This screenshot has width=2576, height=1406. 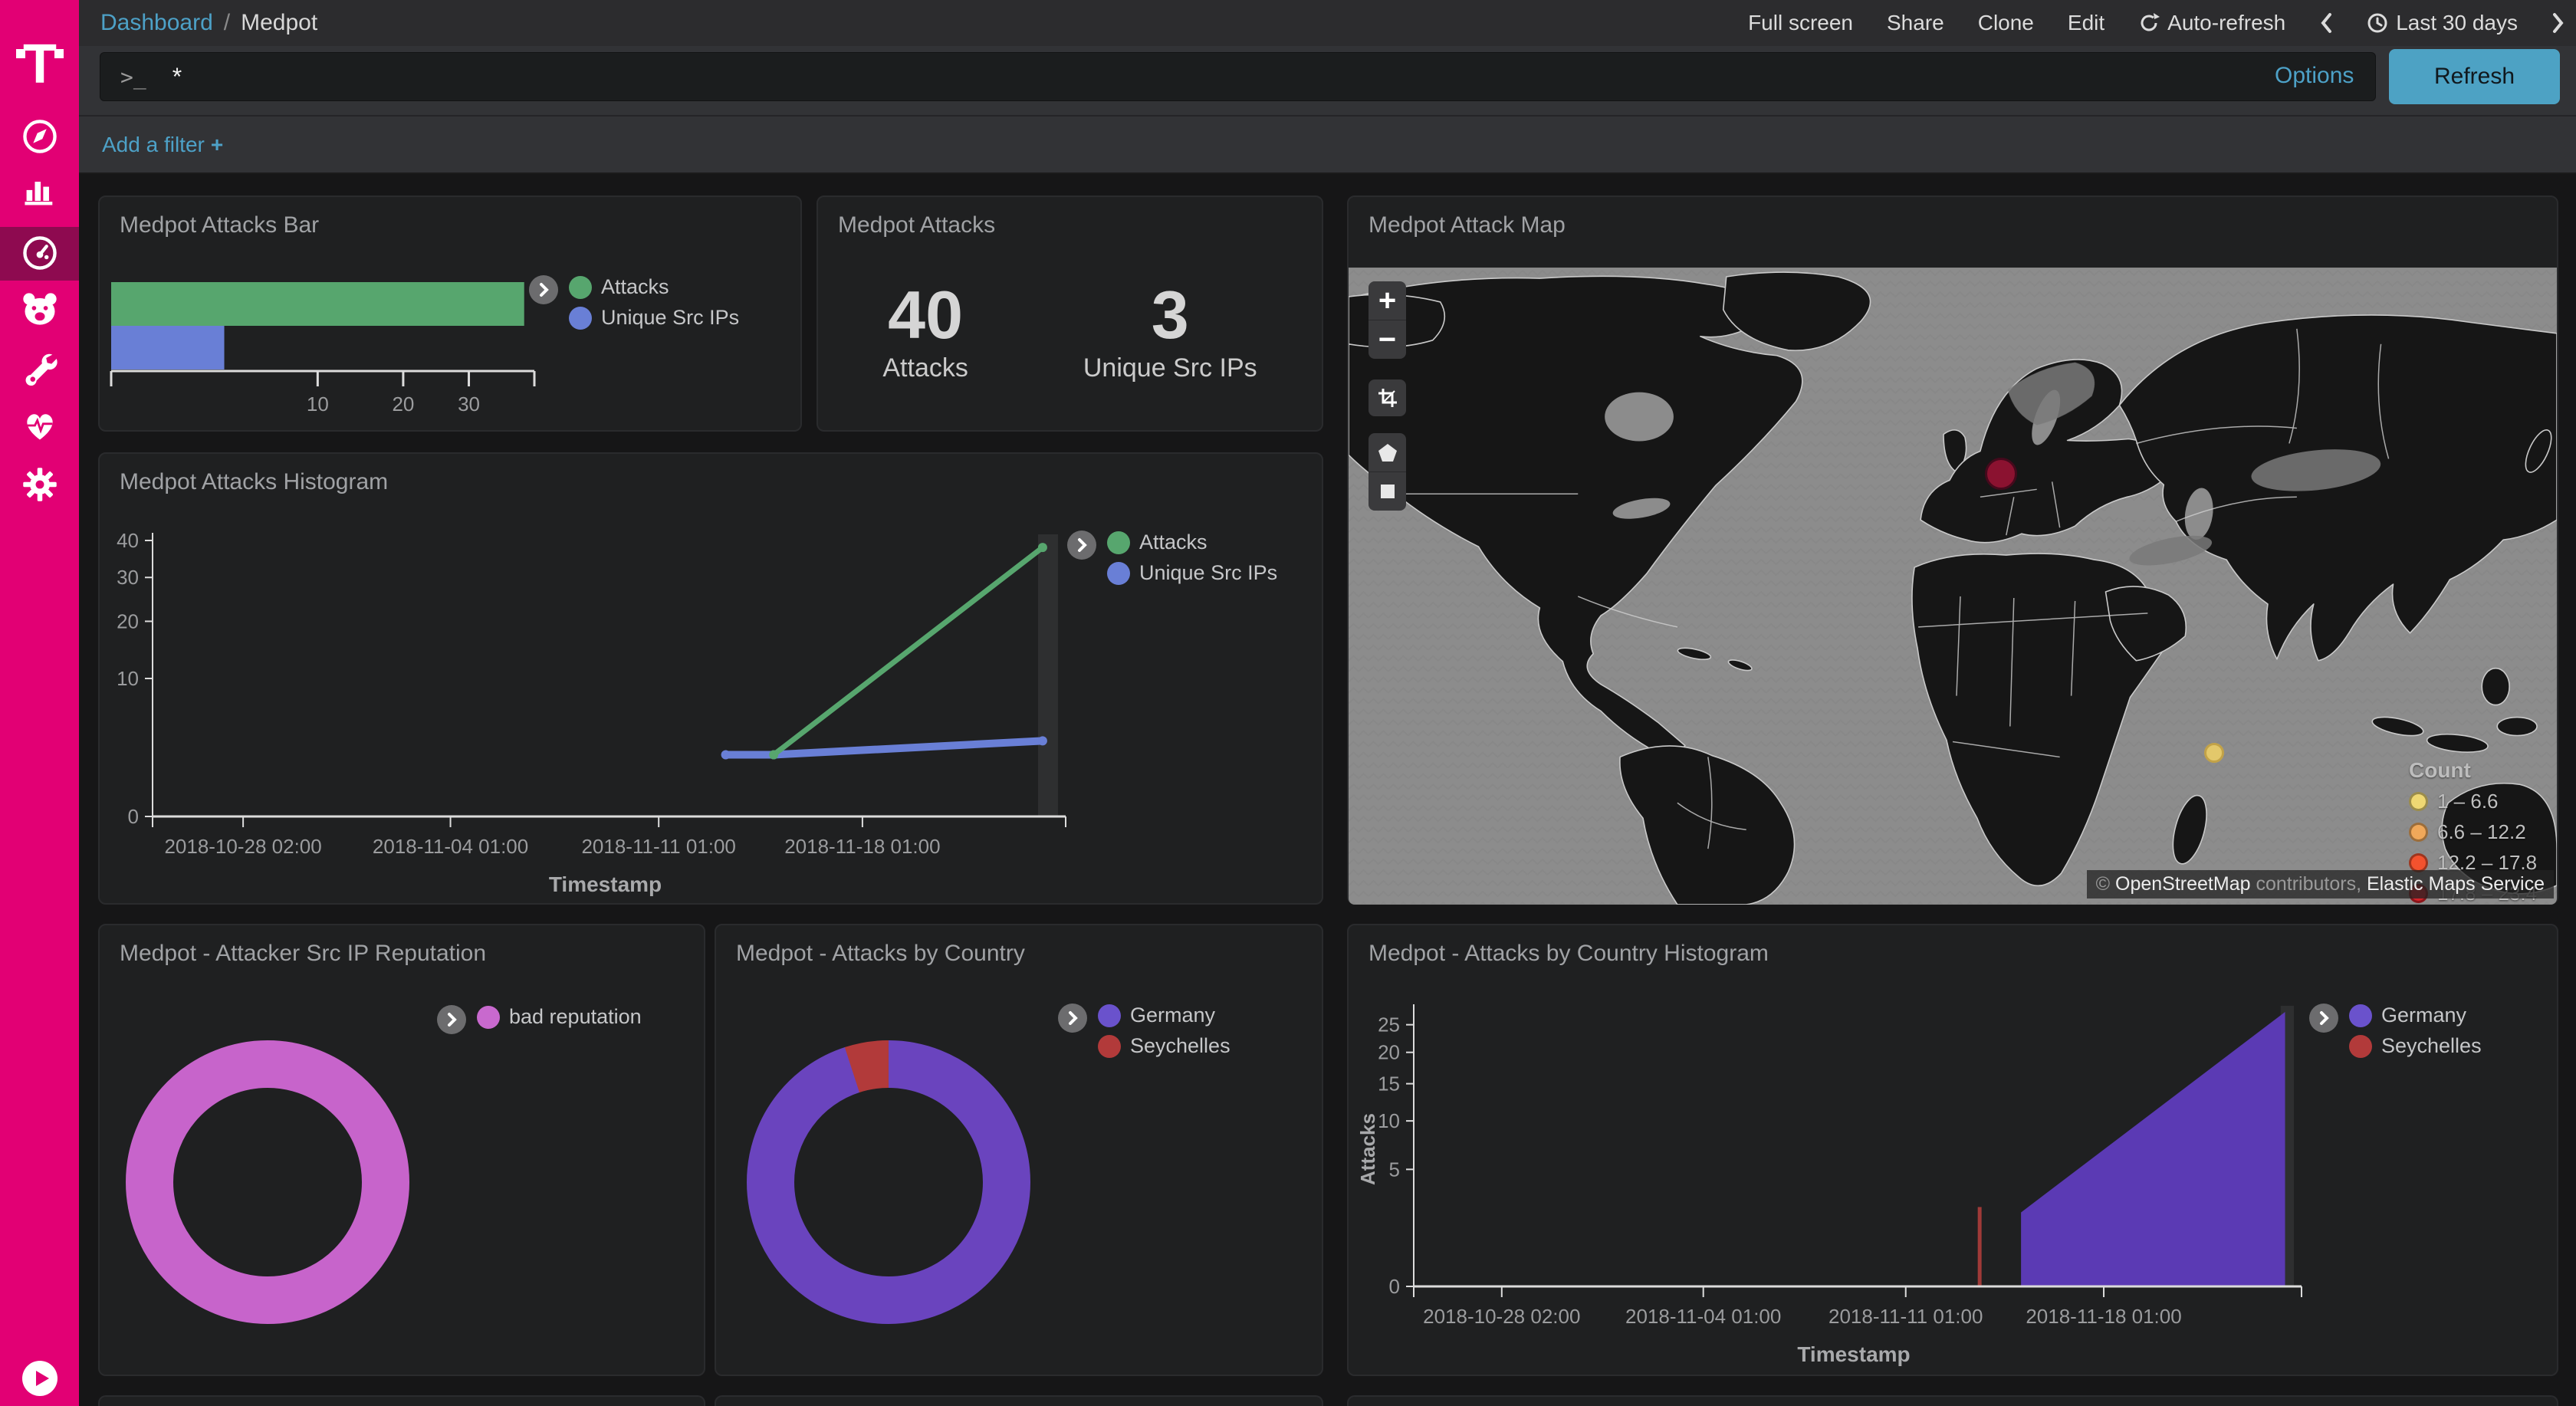 I want to click on telekom-logo: T, so click(x=39, y=62).